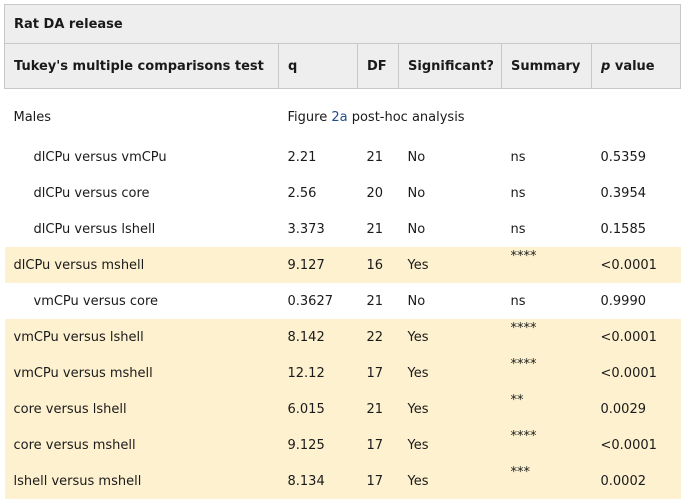 The height and width of the screenshot is (499, 681). I want to click on significance-stars: **, so click(517, 400).